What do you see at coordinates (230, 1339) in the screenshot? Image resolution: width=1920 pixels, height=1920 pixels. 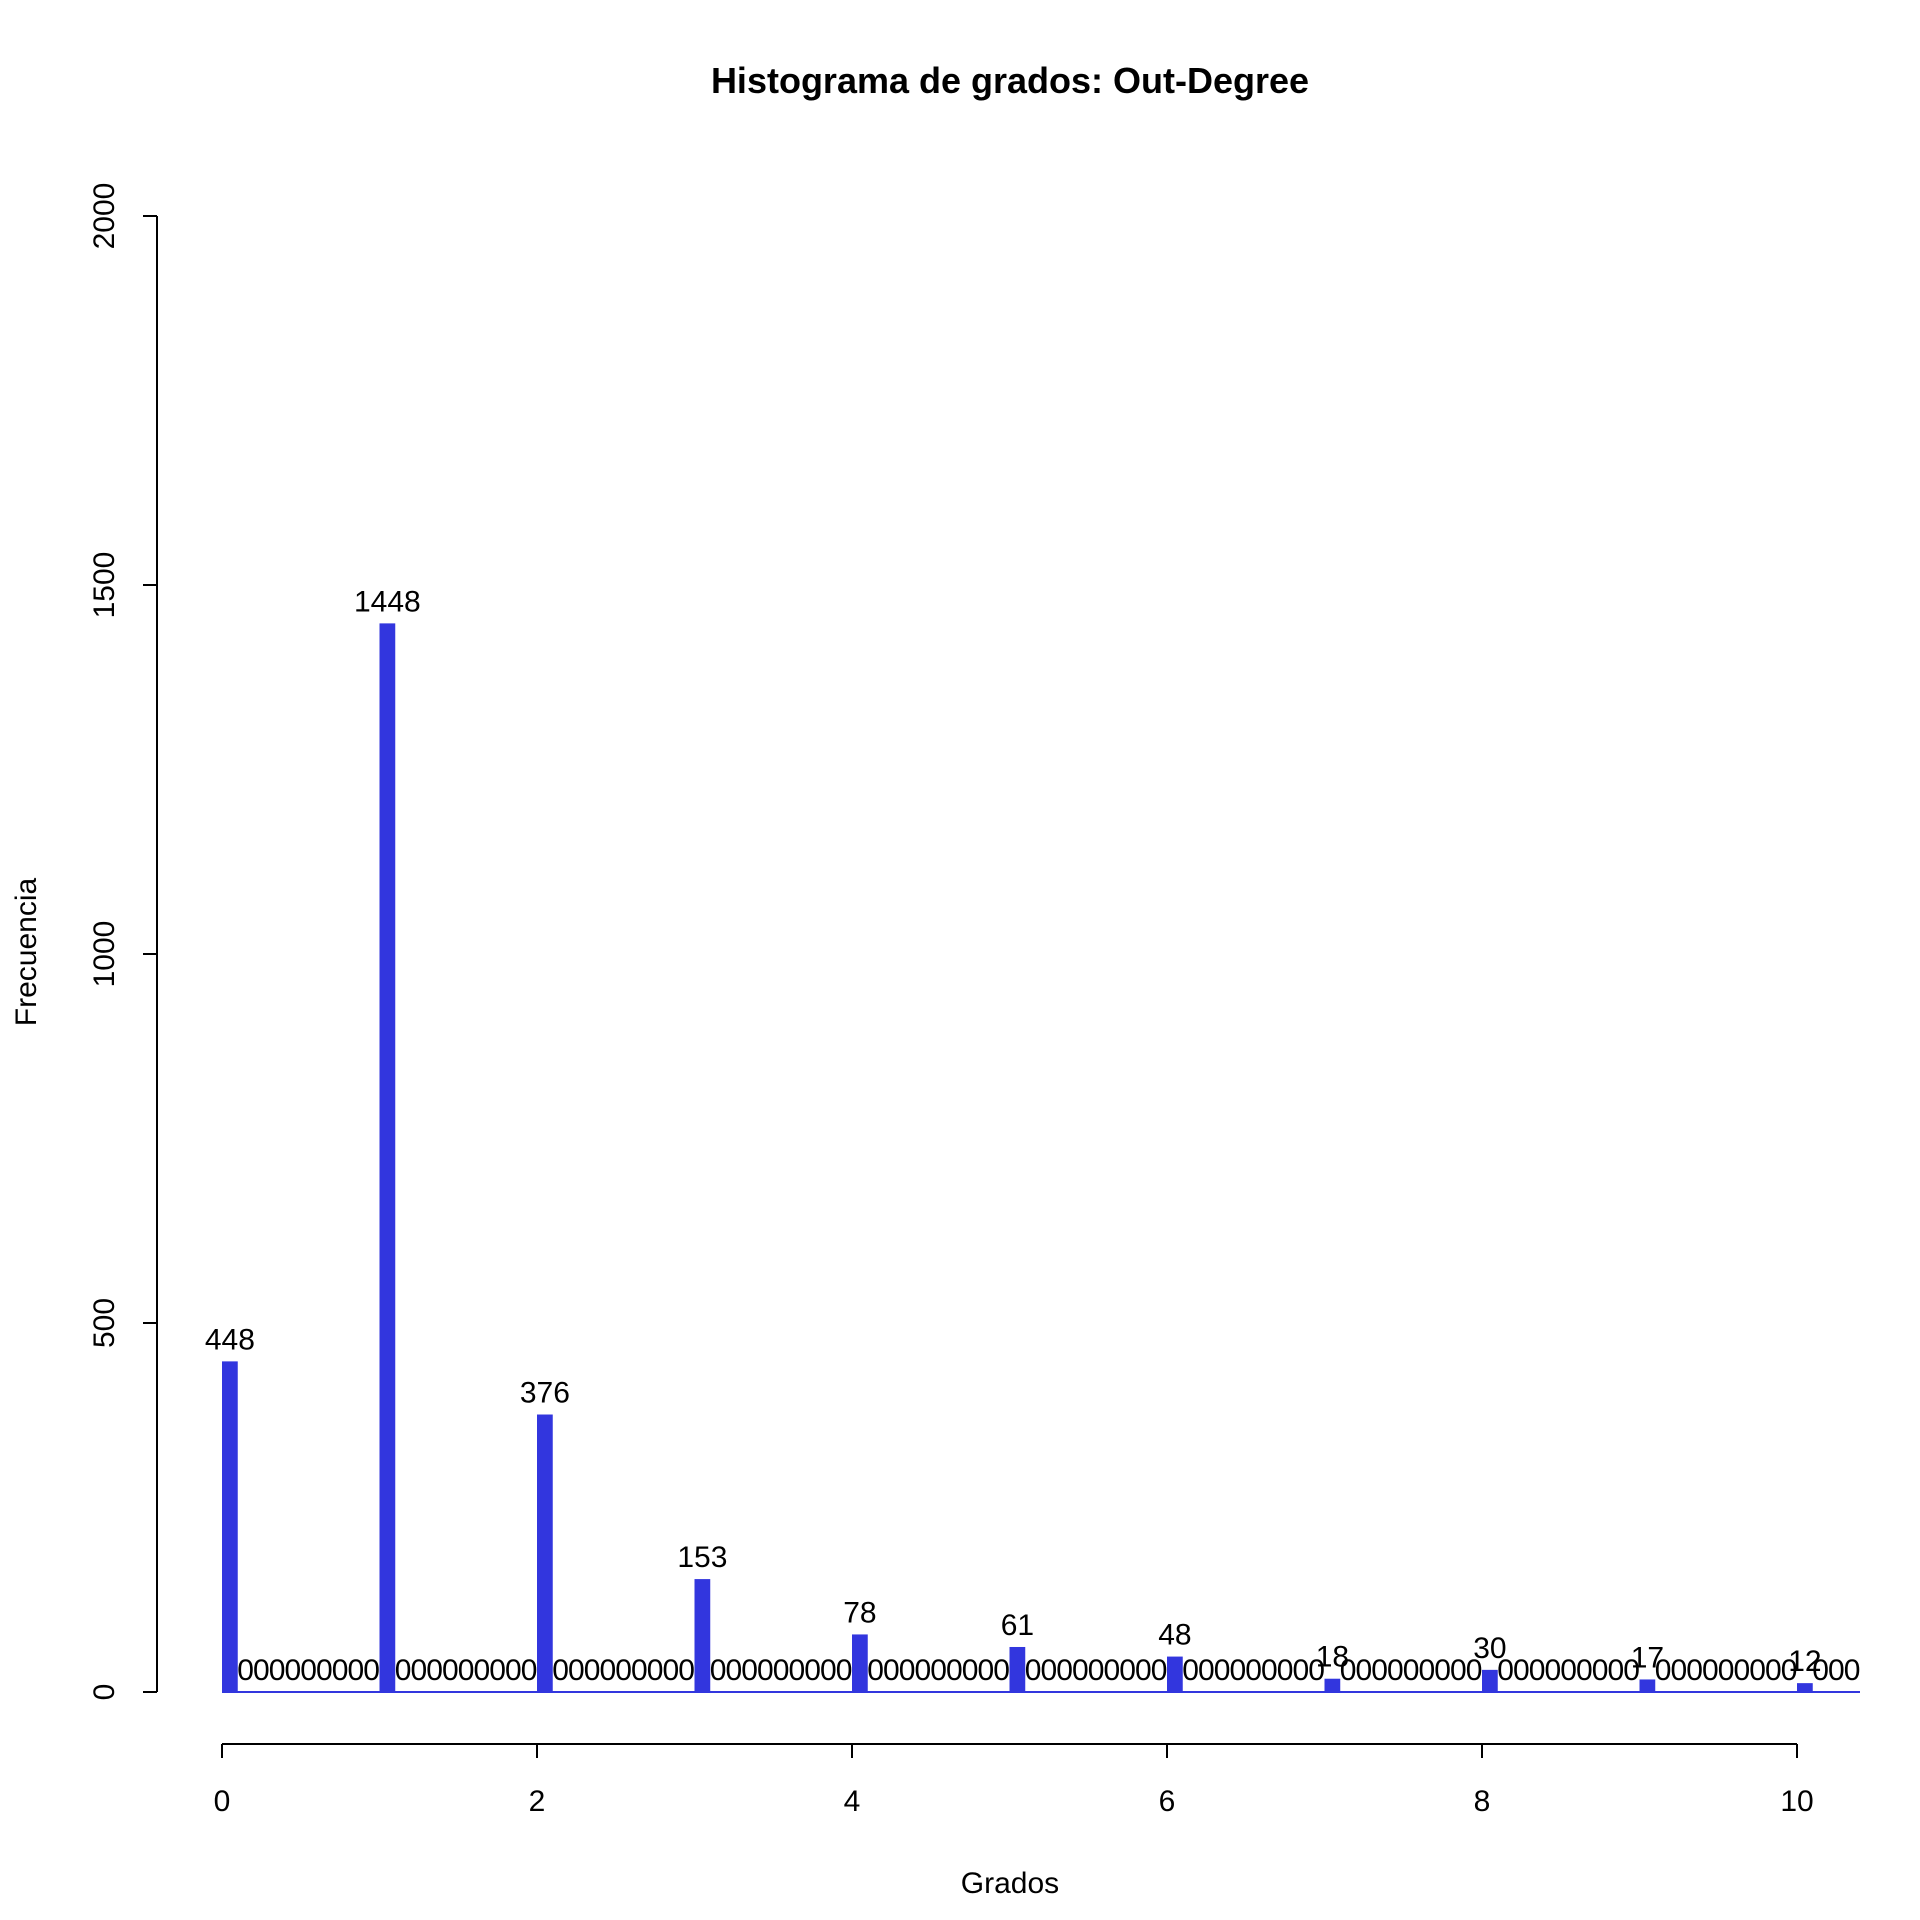 I see `data-label: 448` at bounding box center [230, 1339].